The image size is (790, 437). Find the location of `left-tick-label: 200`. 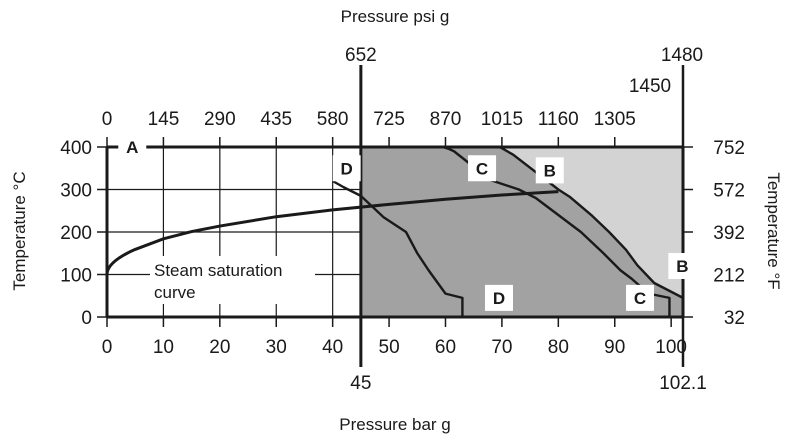

left-tick-label: 200 is located at coordinates (76, 233).